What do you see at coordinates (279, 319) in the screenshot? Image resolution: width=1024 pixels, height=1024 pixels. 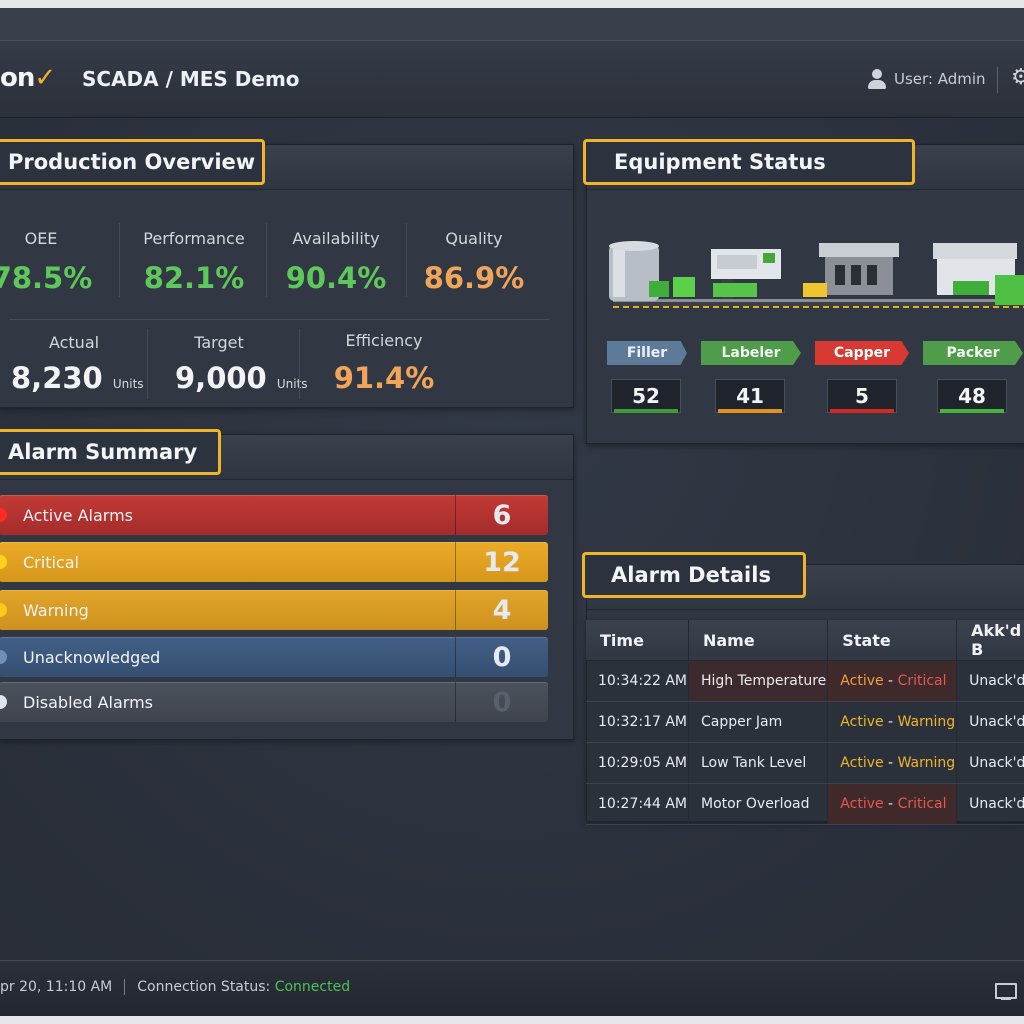 I see `kpi-row-divider` at bounding box center [279, 319].